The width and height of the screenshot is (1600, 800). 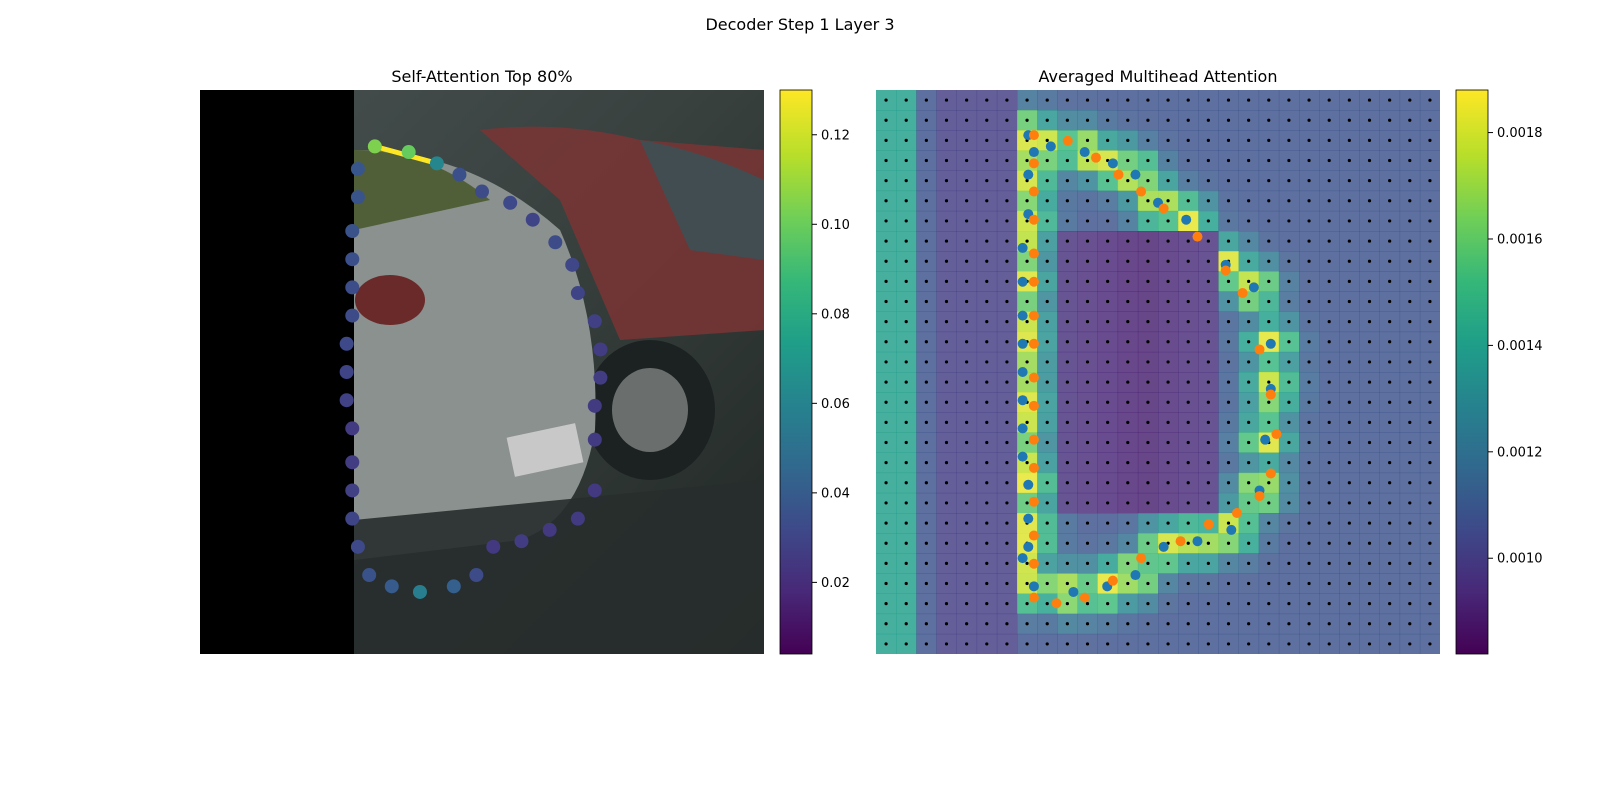 I want to click on ground-shape, so click(x=559, y=567).